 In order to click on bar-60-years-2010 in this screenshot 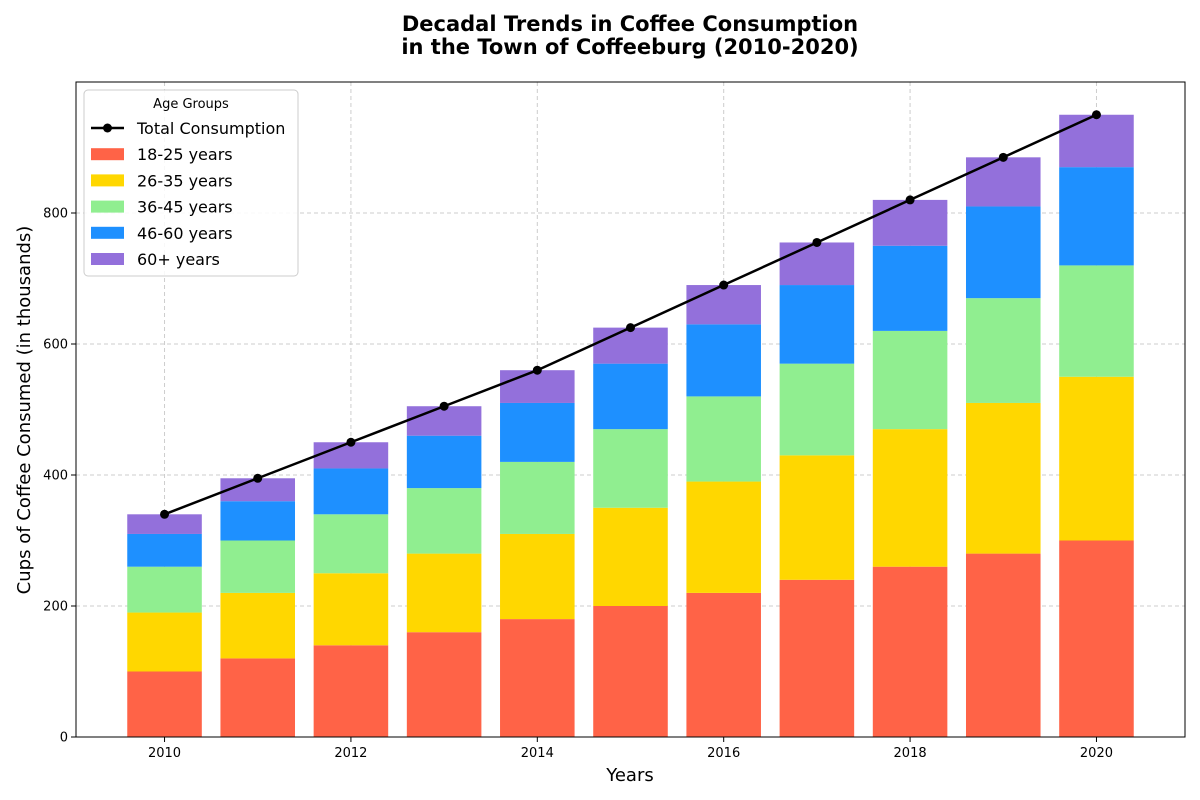, I will do `click(164, 524)`.